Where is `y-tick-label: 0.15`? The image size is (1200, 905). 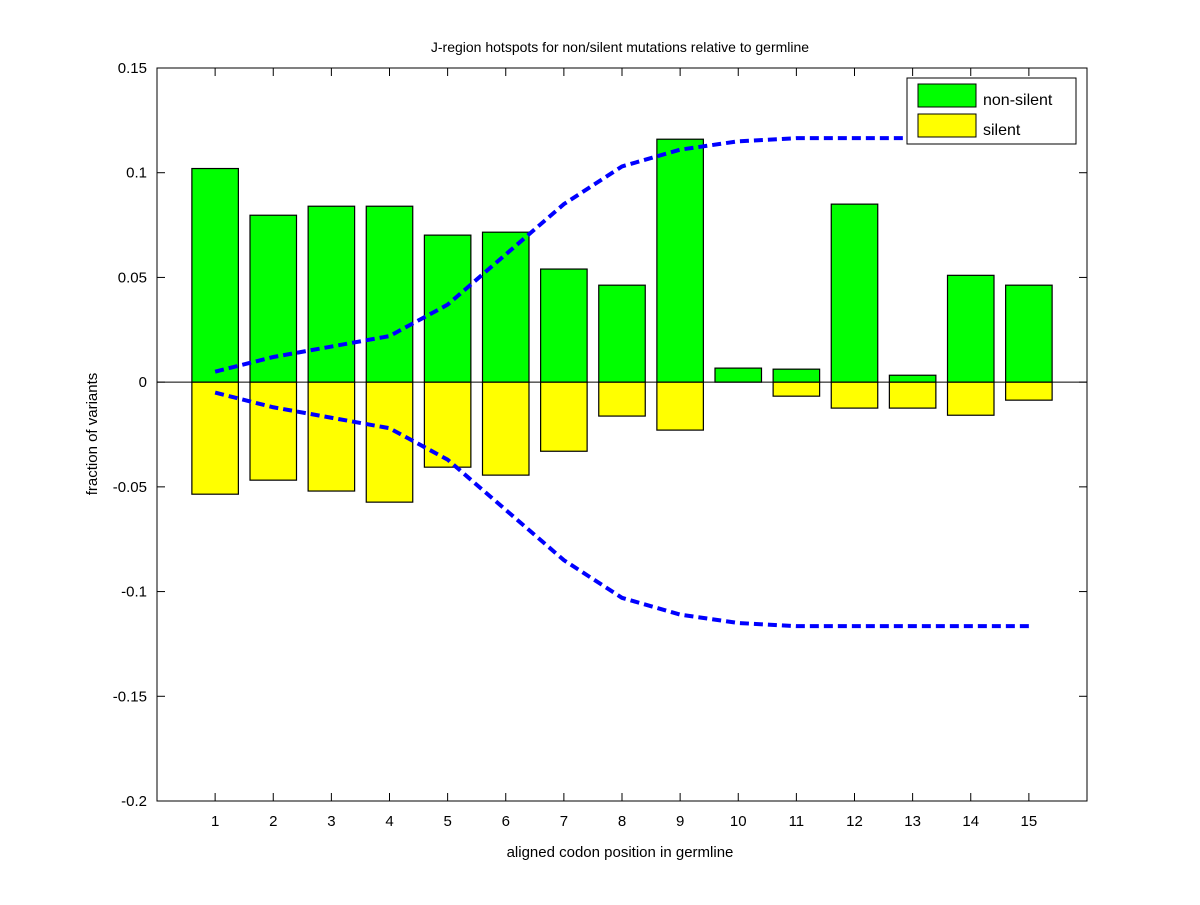 y-tick-label: 0.15 is located at coordinates (132, 68).